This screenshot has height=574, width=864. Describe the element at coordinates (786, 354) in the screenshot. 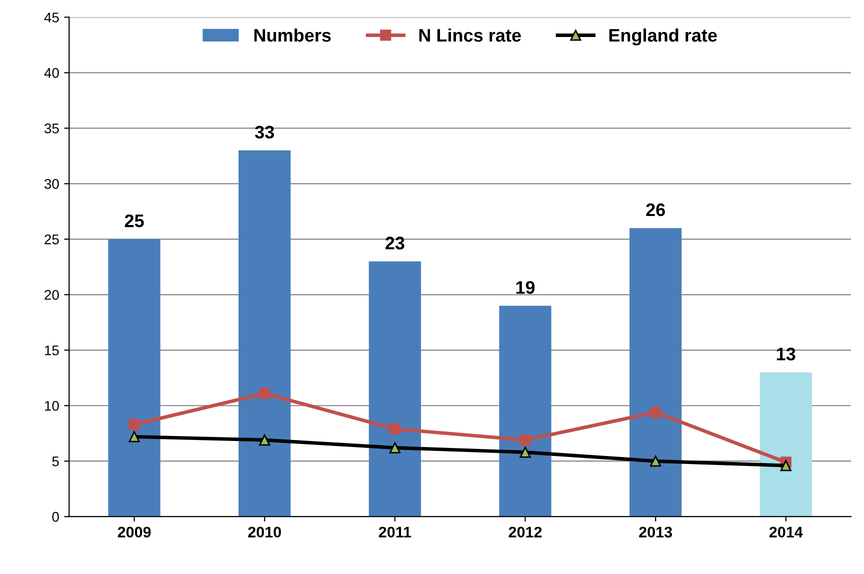

I see `data-label: 13` at that location.